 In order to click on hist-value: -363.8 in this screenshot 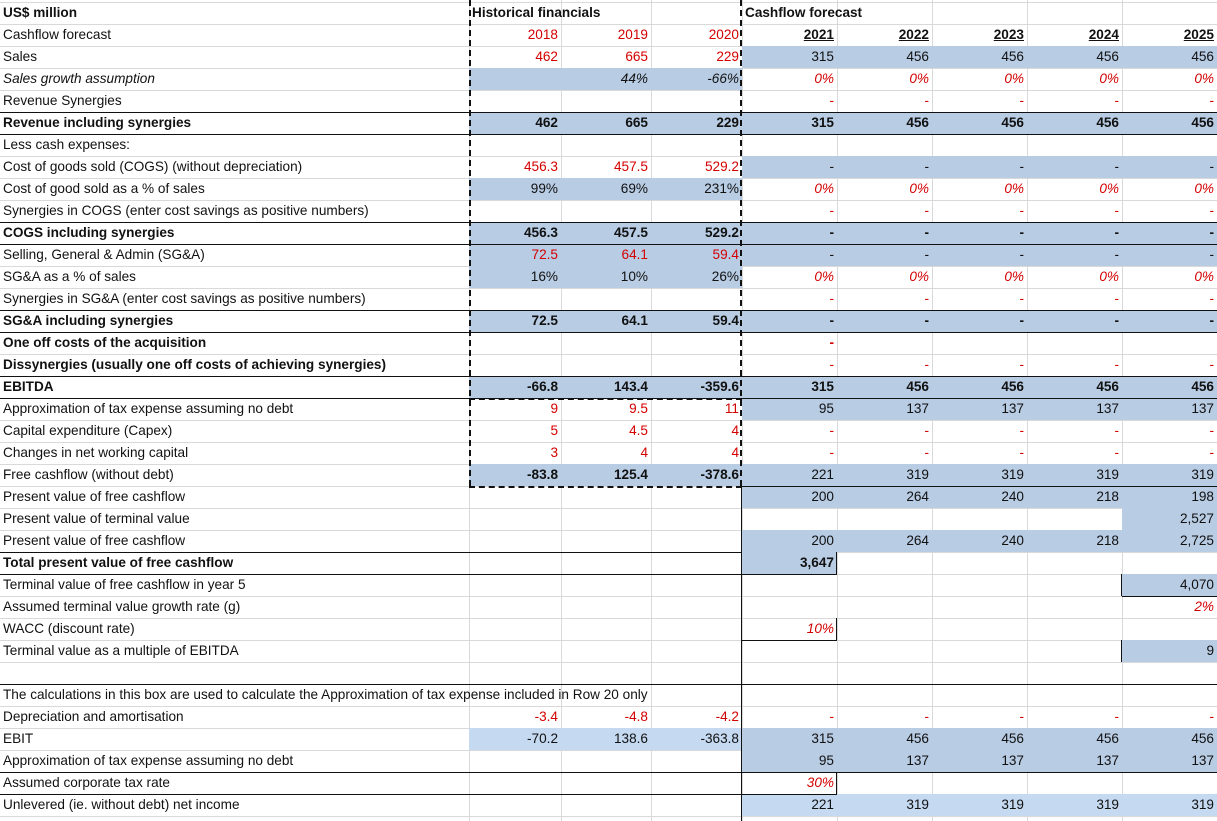, I will do `click(696, 739)`.